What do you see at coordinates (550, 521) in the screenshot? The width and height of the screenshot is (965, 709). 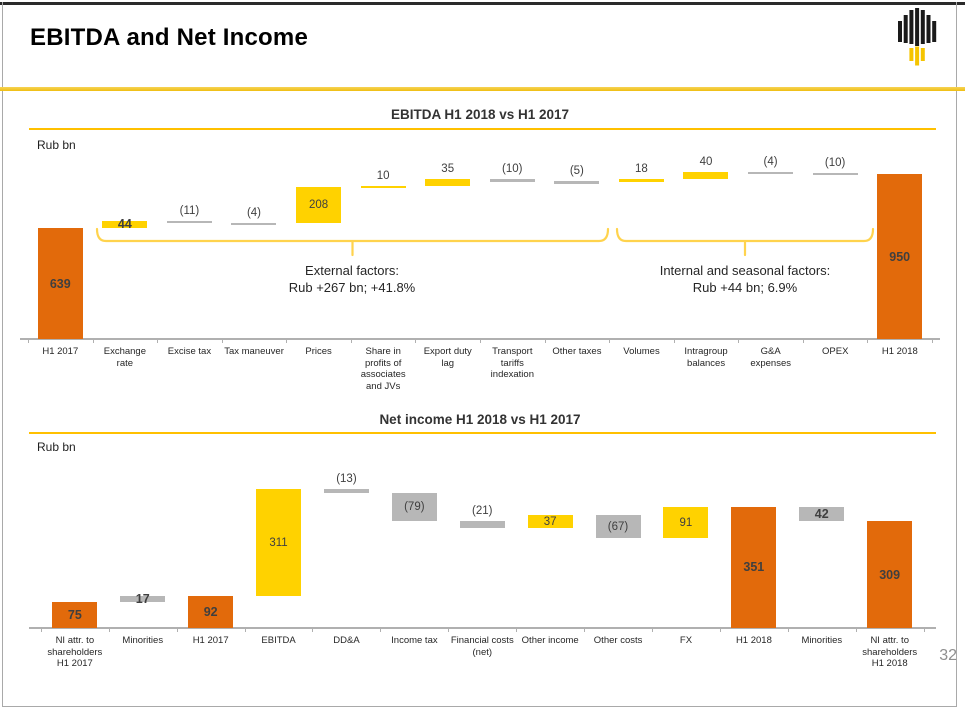 I see `bar-value-label: 37` at bounding box center [550, 521].